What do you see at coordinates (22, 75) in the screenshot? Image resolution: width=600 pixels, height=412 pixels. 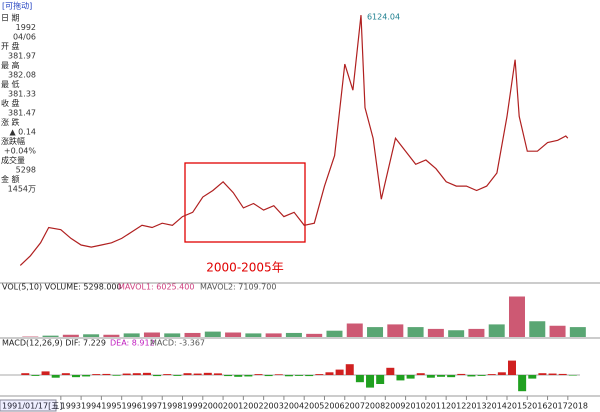 I see `info-value: 382.08` at bounding box center [22, 75].